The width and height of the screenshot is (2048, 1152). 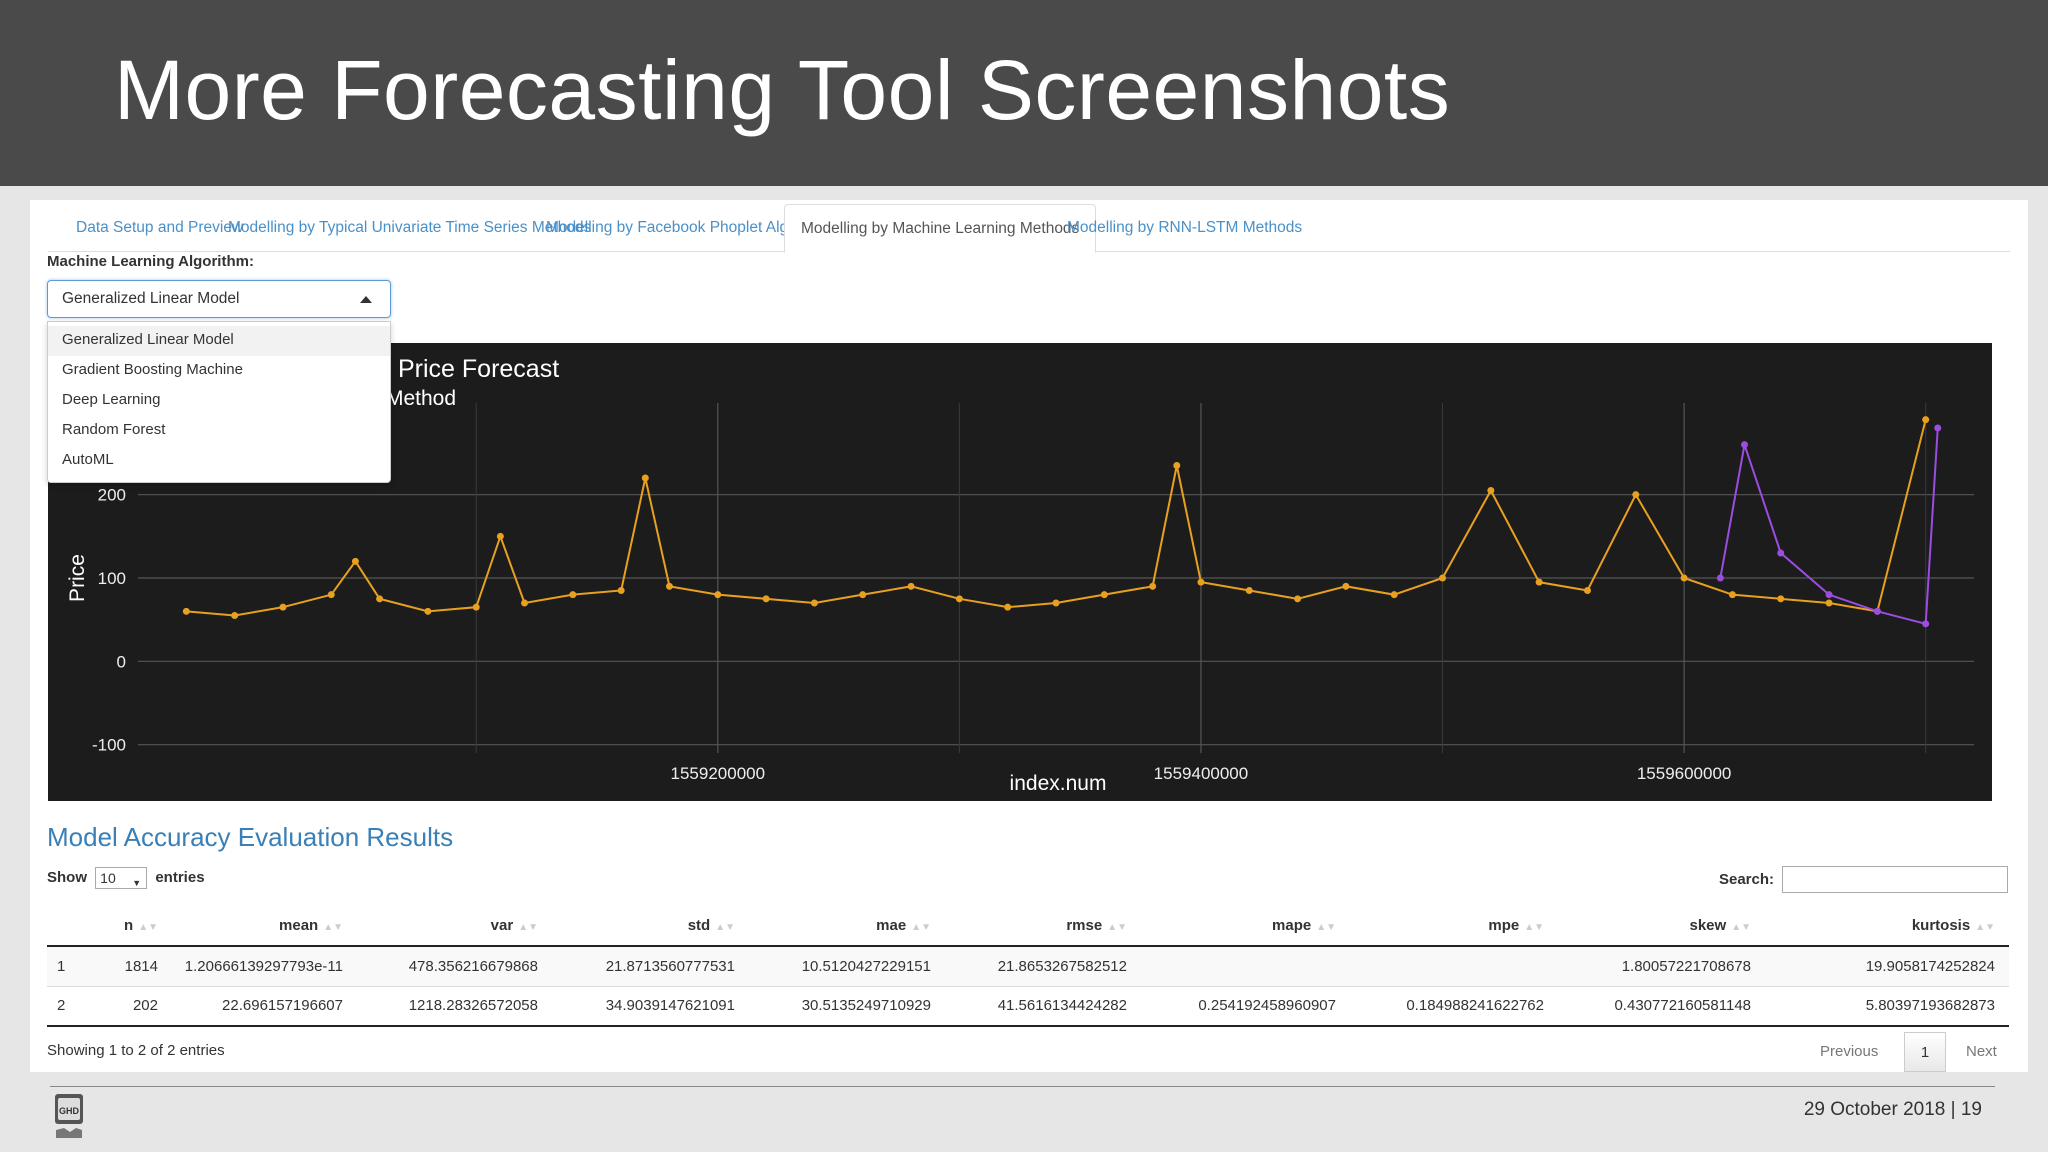 I want to click on cell-mean: 1.20666139297793e-11, so click(x=264, y=966).